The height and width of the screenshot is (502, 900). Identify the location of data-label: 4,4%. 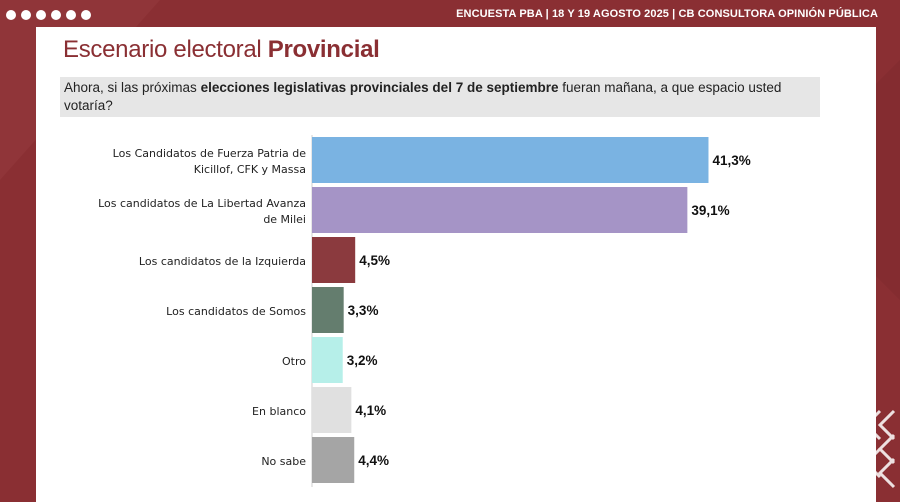
(373, 460).